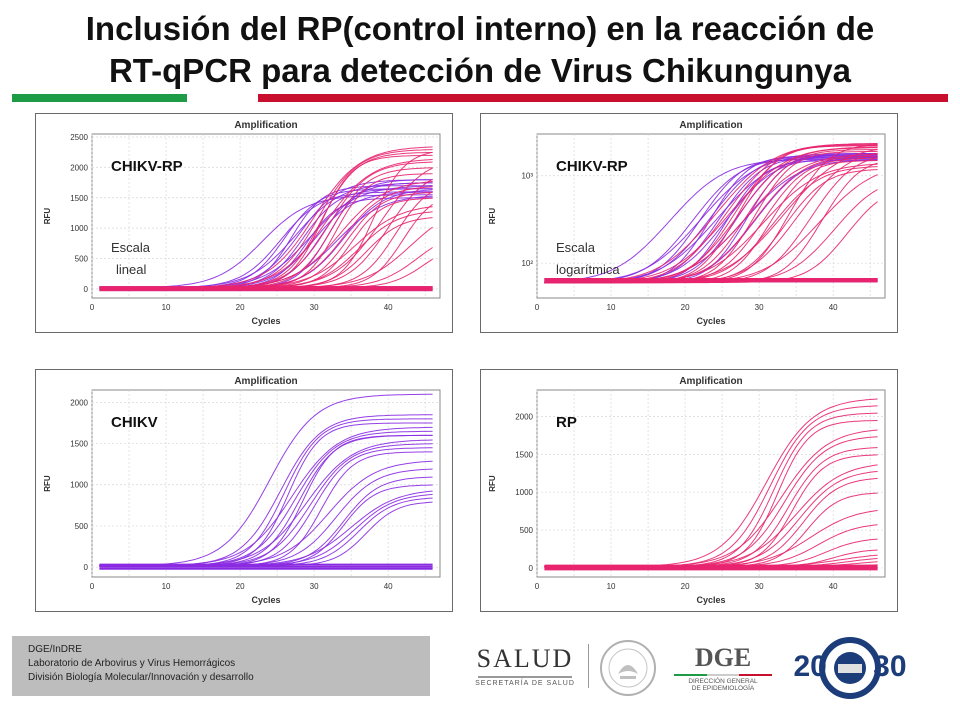 The image size is (960, 720). I want to click on chart-annotation: RP, so click(566, 422).